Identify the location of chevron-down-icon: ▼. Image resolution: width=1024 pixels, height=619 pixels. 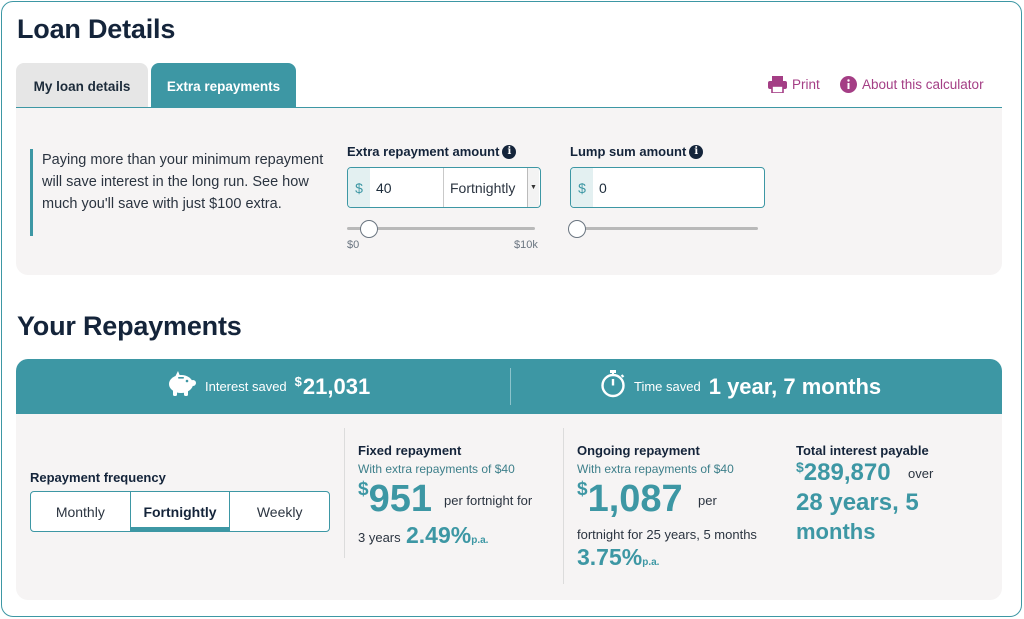
(533, 187).